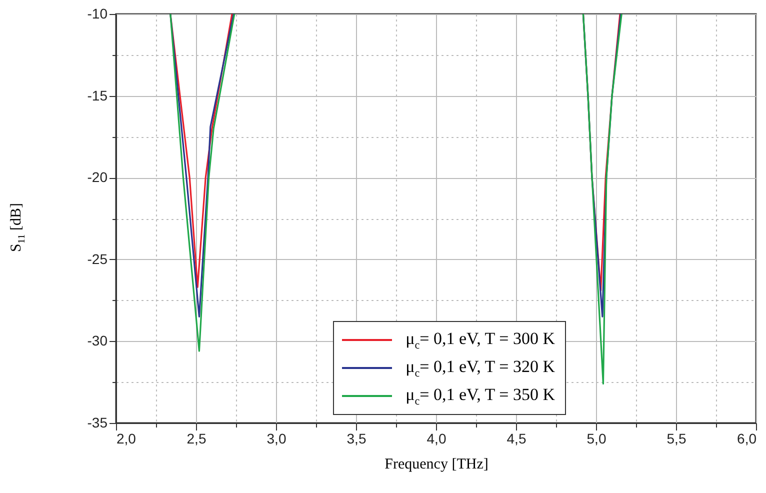 This screenshot has height=493, width=766. Describe the element at coordinates (356, 438) in the screenshot. I see `x-tick-label: 3,5` at that location.